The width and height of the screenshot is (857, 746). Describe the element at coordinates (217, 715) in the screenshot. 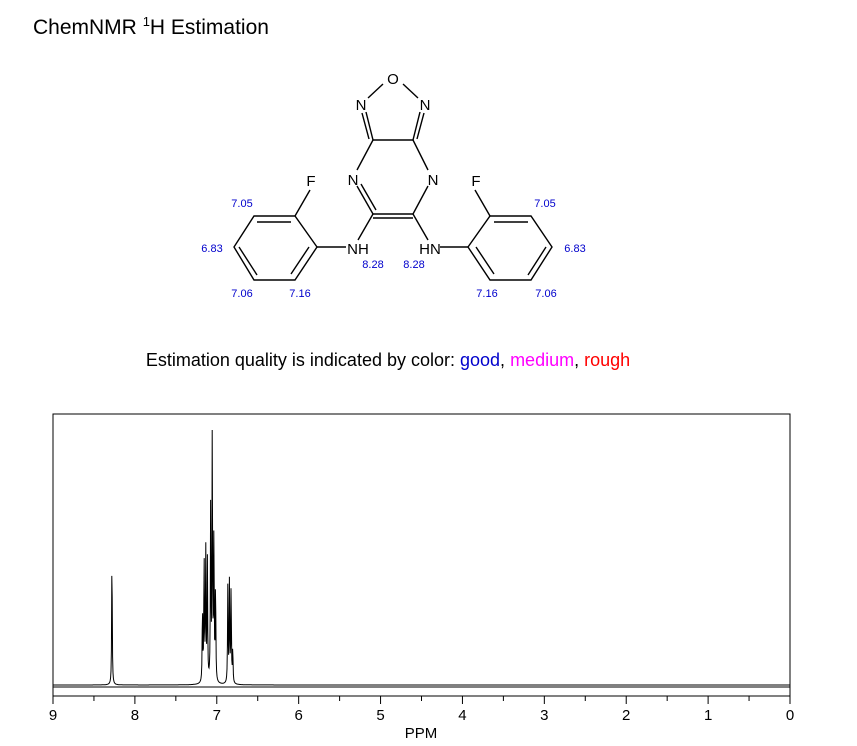

I see `x-tick-label: 7` at that location.